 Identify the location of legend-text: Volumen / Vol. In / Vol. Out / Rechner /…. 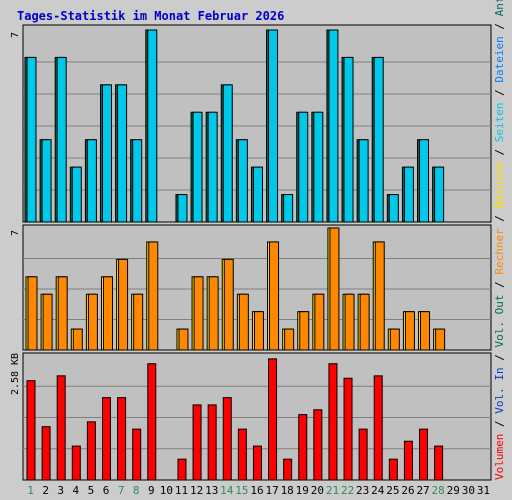
(499, 240).